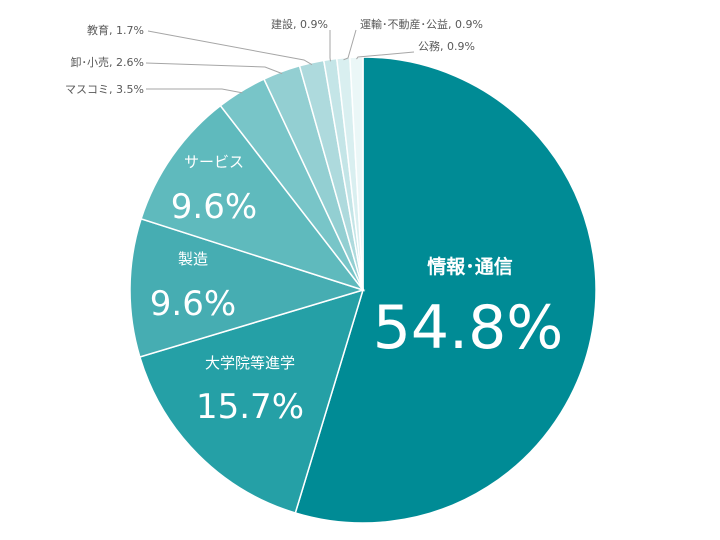 The image size is (720, 540). I want to click on slice-label-value-3: 9.6%, so click(214, 207).